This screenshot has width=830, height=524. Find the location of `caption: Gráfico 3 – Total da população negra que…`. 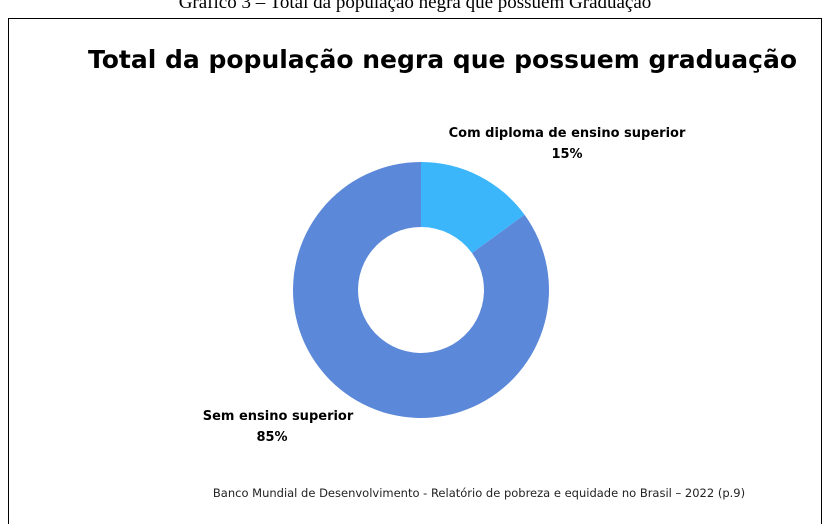

caption: Gráfico 3 – Total da população negra que… is located at coordinates (415, 6).